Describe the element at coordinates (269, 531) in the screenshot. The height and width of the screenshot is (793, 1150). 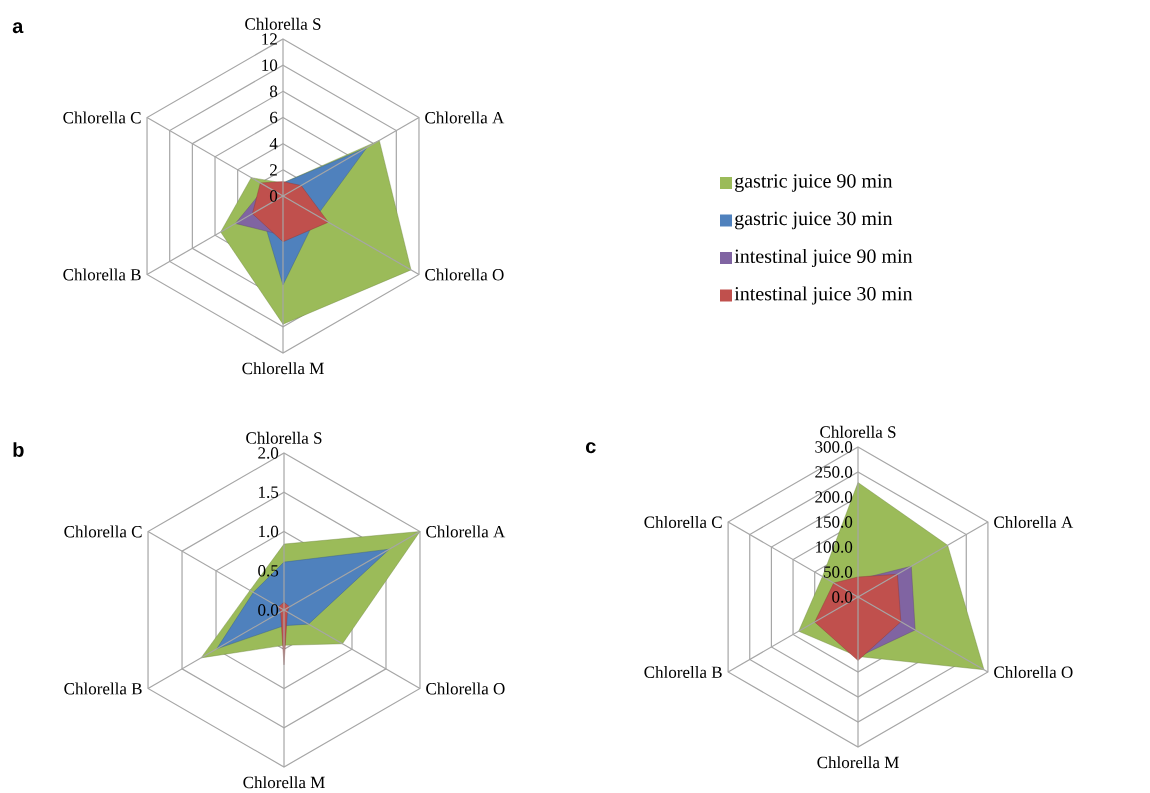
I see `y-tick-label: 1.0` at that location.